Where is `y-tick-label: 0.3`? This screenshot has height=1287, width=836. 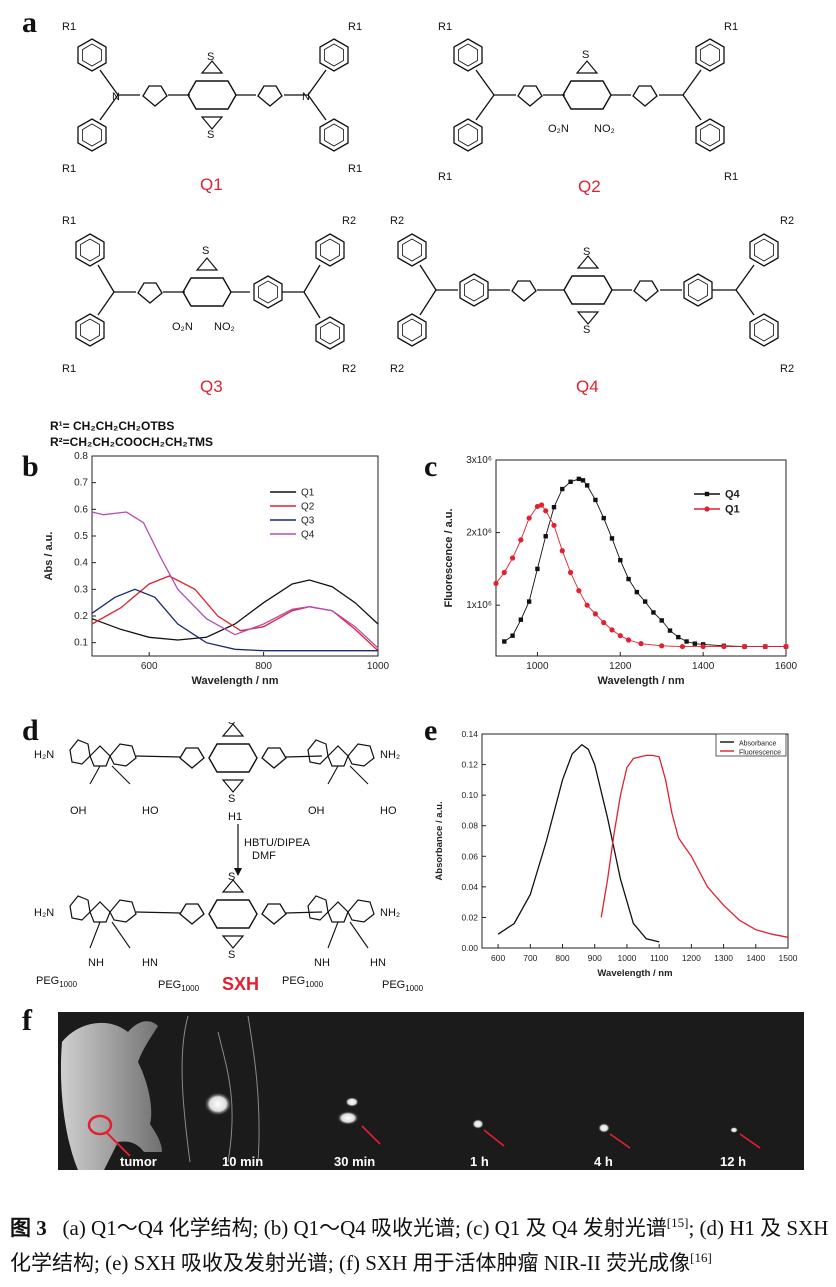 y-tick-label: 0.3 is located at coordinates (81, 589).